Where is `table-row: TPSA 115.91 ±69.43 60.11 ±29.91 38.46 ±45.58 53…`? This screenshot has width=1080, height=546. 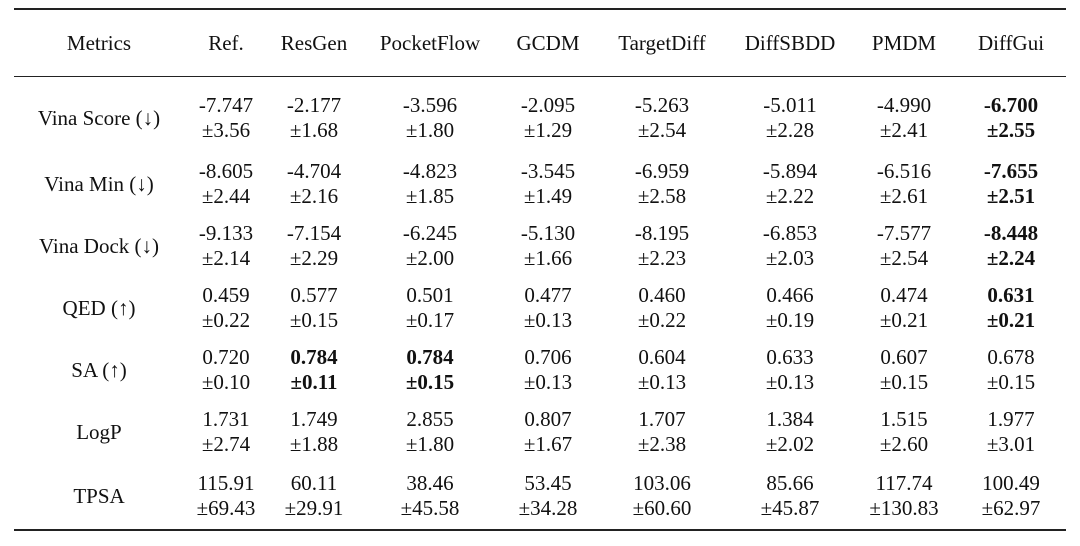 table-row: TPSA 115.91 ±69.43 60.11 ±29.91 38.46 ±45.58 53… is located at coordinates (540, 496).